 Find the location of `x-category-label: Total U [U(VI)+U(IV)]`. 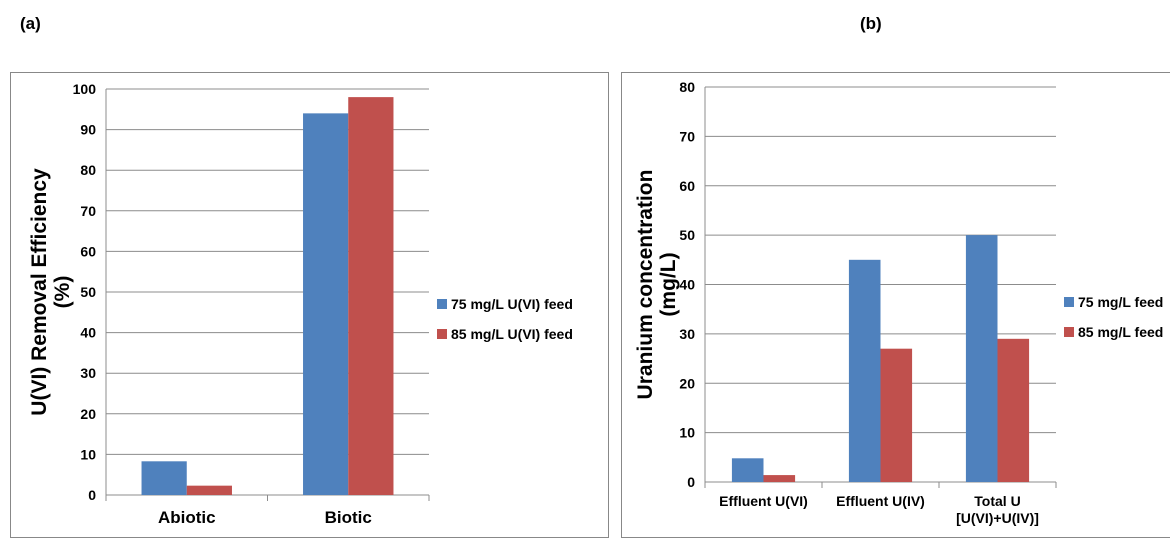

x-category-label: Total U [U(VI)+U(IV)] is located at coordinates (997, 509).